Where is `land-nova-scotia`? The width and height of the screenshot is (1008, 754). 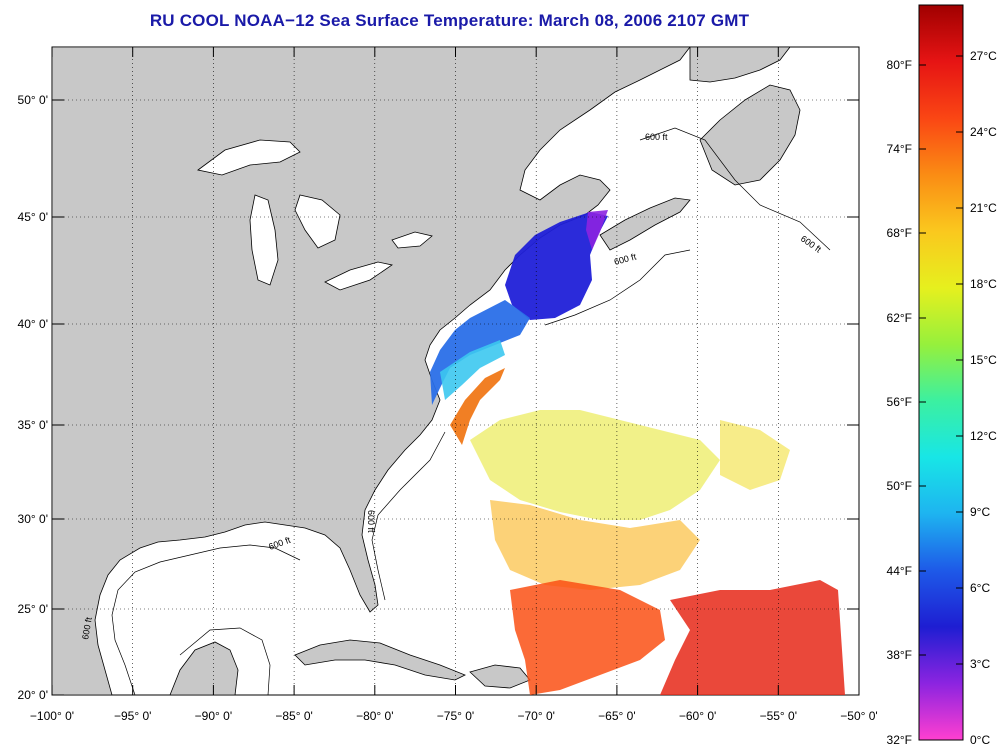
land-nova-scotia is located at coordinates (645, 224).